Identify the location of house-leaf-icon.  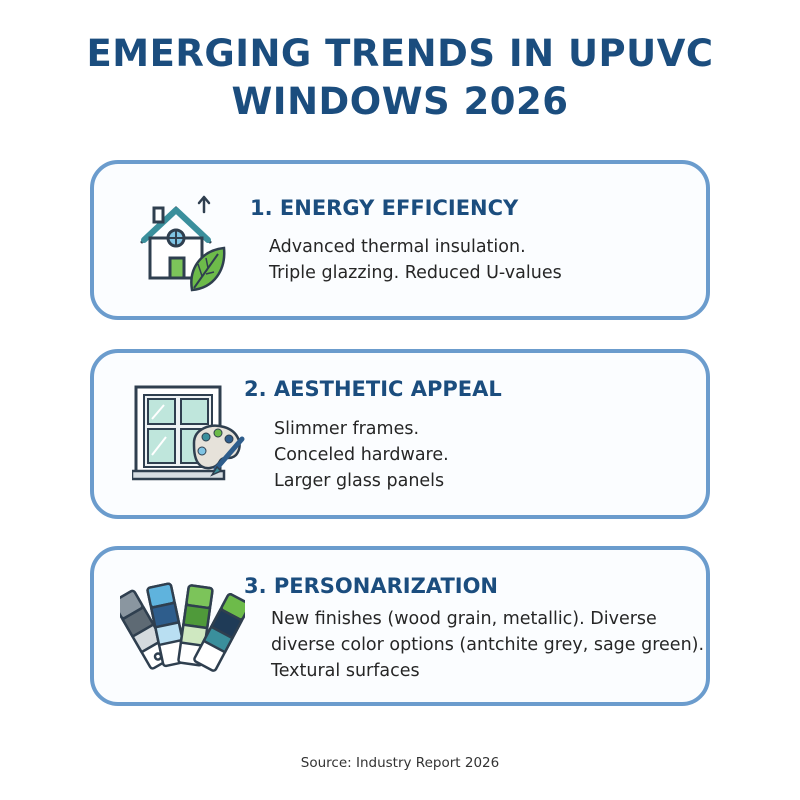
(183, 243).